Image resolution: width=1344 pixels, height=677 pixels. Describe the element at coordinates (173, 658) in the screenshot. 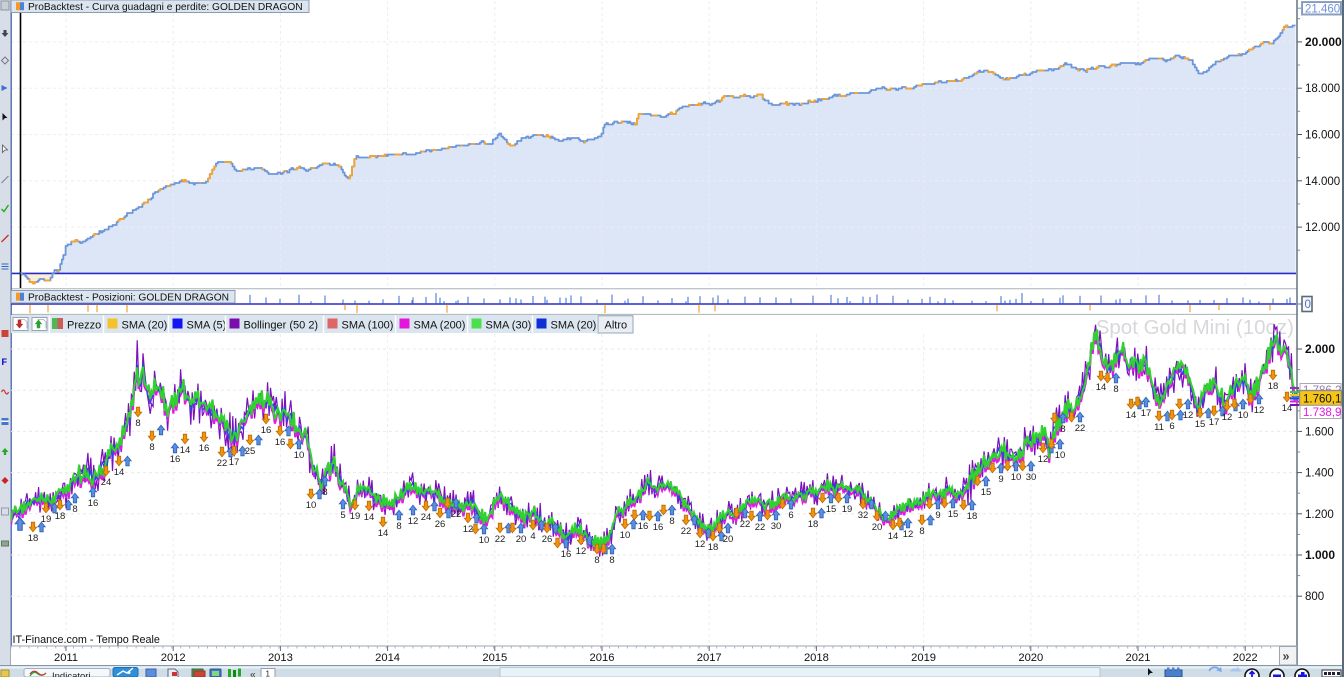

I see `svg-text: 2012` at that location.